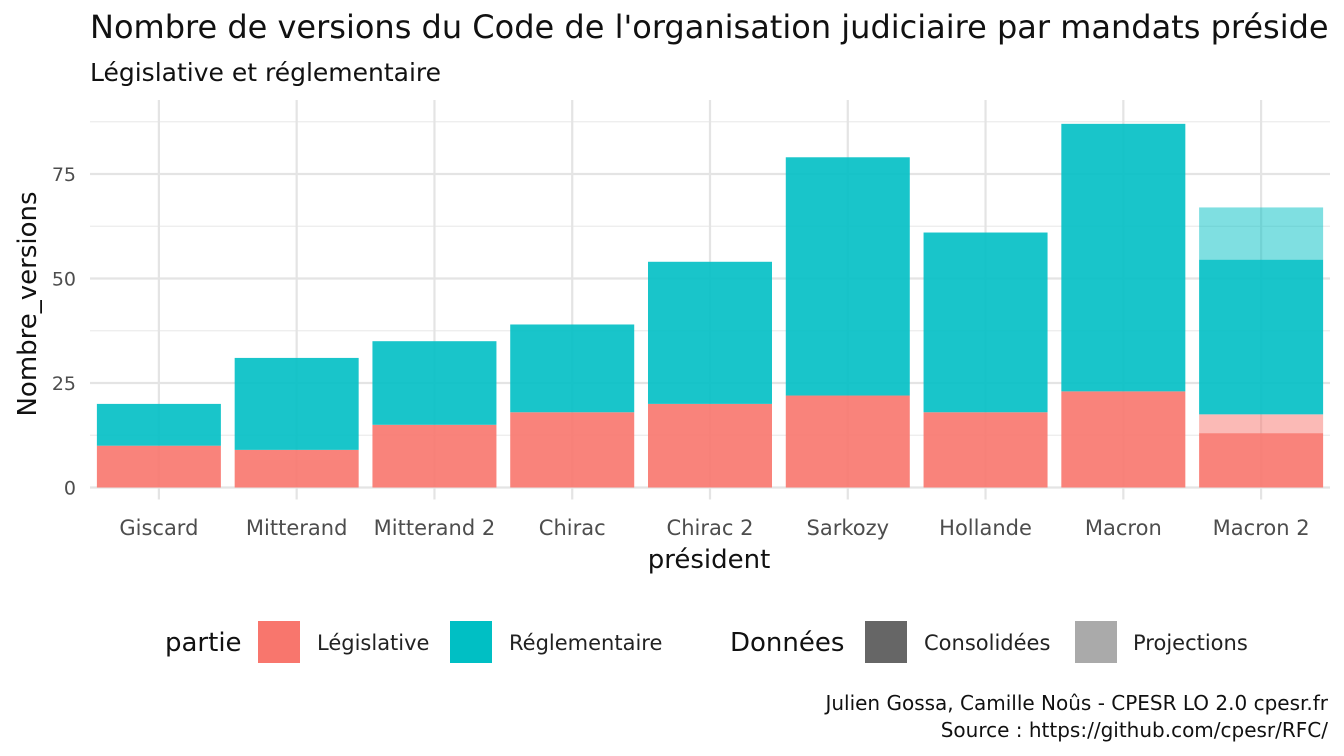  Describe the element at coordinates (296, 528) in the screenshot. I see `x-tick-label: Mitterand` at that location.